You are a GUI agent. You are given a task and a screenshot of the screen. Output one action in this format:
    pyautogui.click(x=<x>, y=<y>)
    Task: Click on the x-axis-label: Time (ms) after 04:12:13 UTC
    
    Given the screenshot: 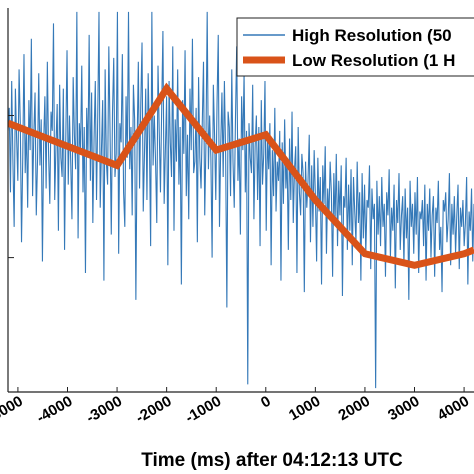 What is the action you would take?
    pyautogui.click(x=272, y=460)
    